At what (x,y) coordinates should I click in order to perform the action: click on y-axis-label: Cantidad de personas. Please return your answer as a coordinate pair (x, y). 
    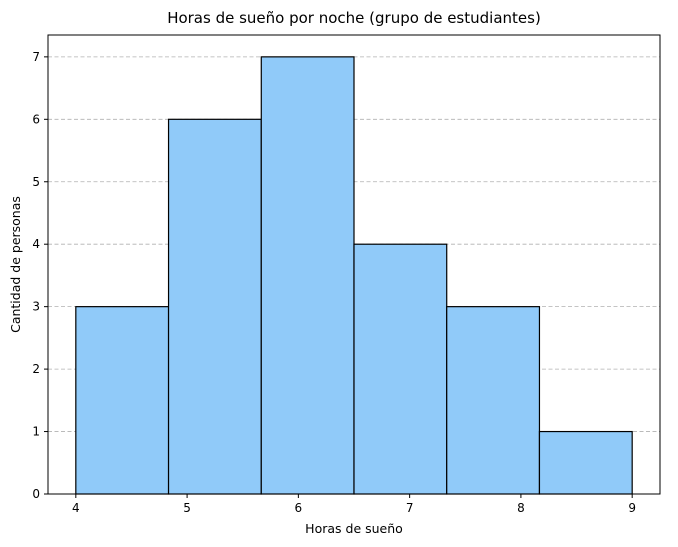
    Looking at the image, I should click on (15, 264).